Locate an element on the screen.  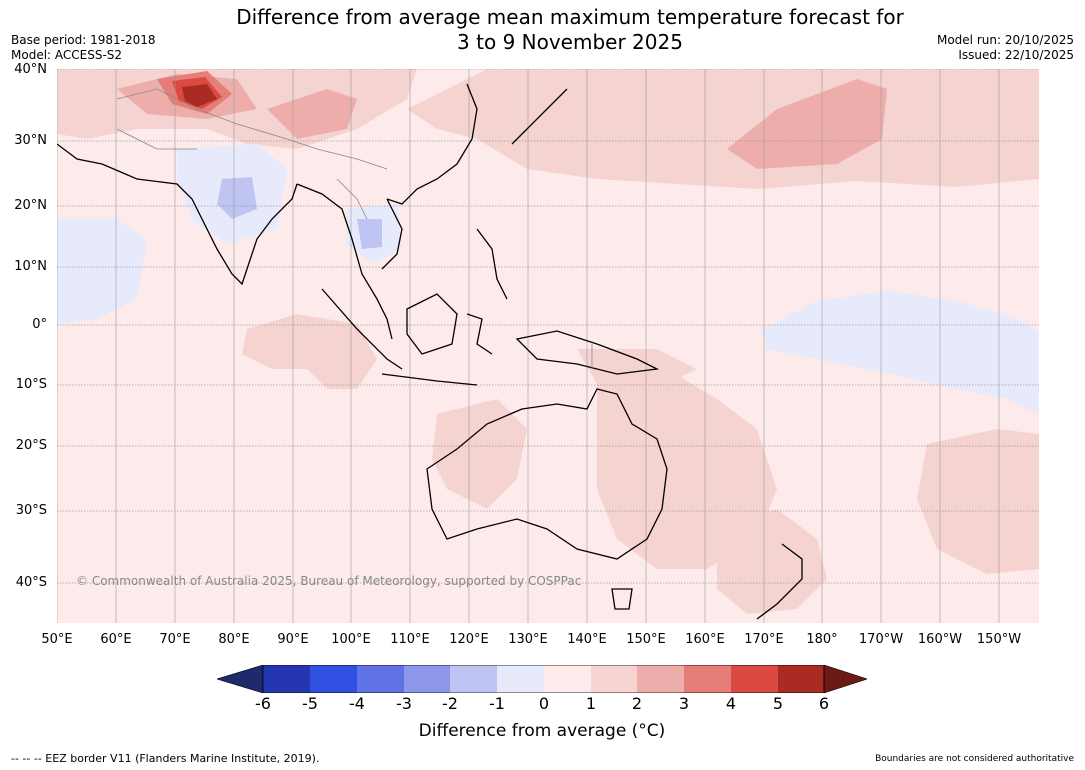
coast-new-zealand is located at coordinates (779, 581).